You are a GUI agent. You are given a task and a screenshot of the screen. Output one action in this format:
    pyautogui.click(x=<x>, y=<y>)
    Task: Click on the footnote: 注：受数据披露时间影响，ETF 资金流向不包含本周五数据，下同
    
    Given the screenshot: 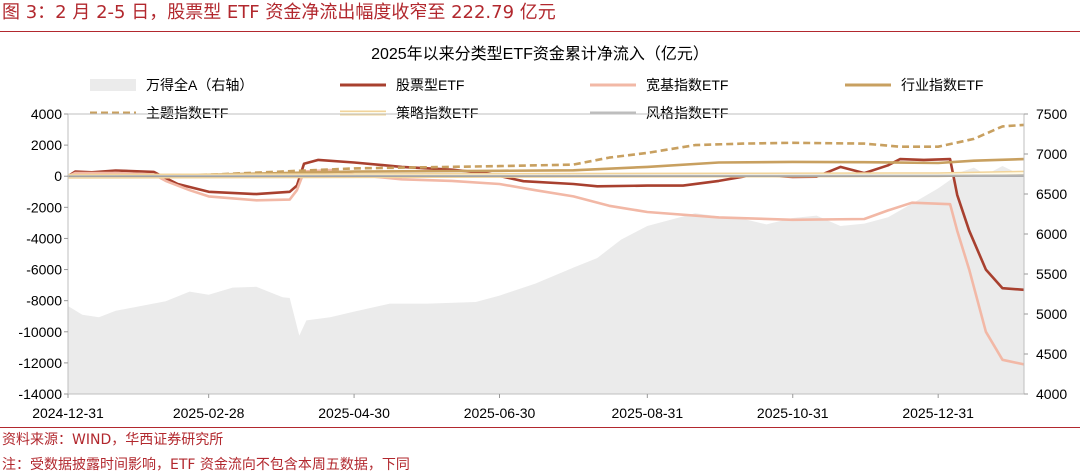 What is the action you would take?
    pyautogui.click(x=206, y=465)
    